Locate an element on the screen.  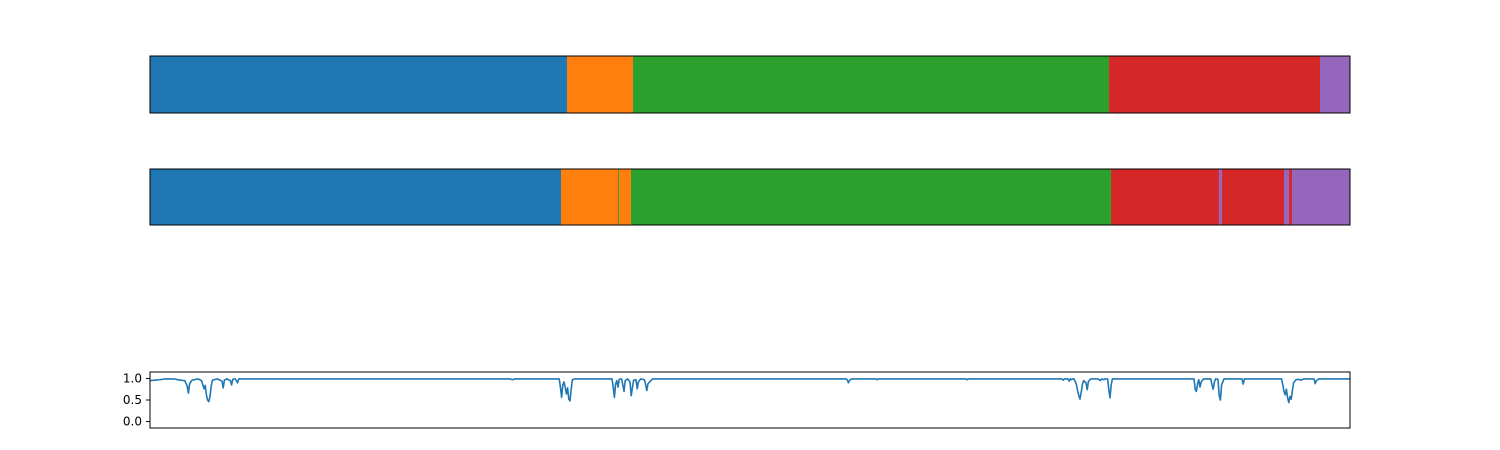
segmentation-bar-middle is located at coordinates (750, 197).